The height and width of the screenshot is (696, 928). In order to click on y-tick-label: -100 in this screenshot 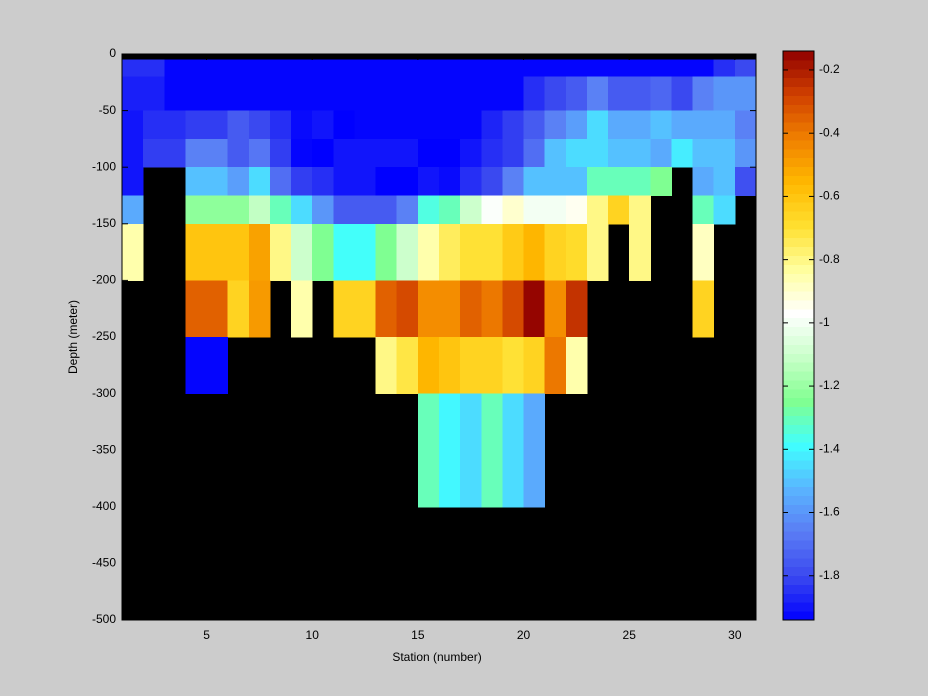, I will do `click(104, 166)`.